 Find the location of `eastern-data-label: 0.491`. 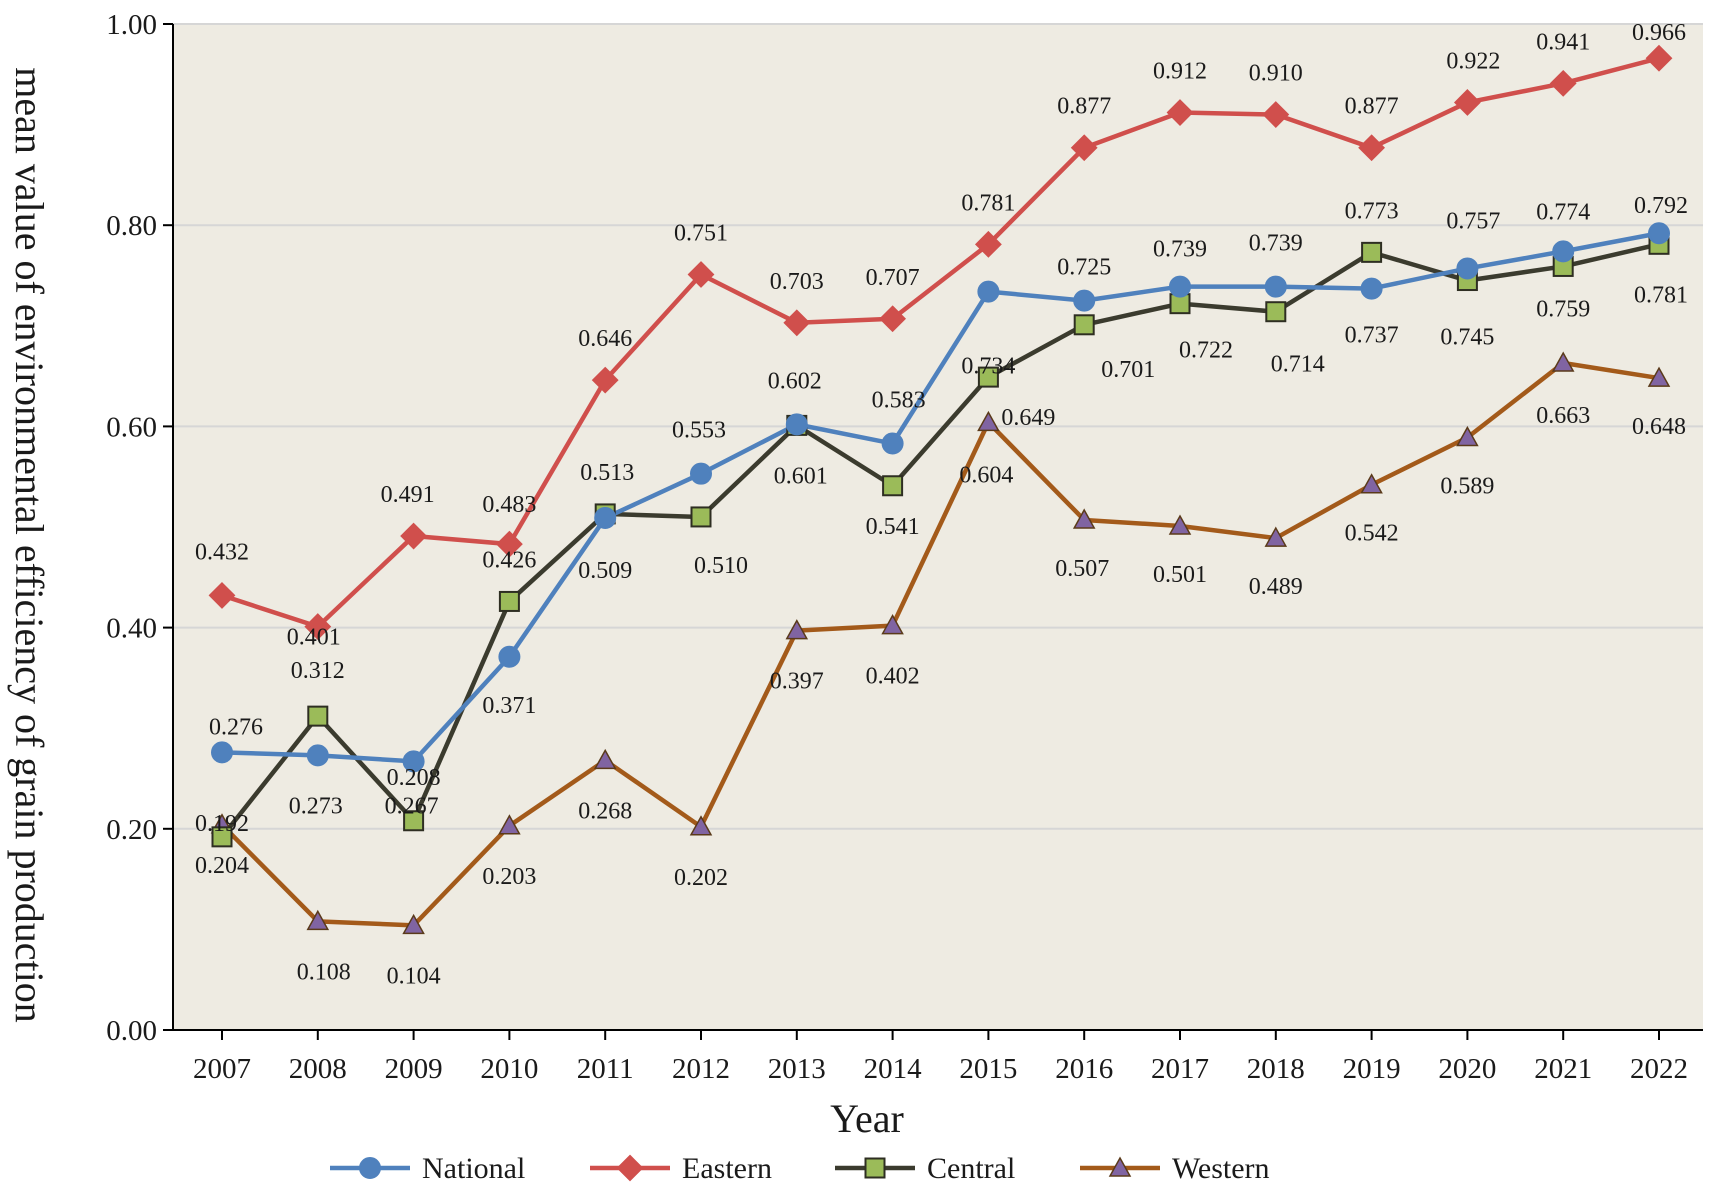

eastern-data-label: 0.491 is located at coordinates (408, 495).